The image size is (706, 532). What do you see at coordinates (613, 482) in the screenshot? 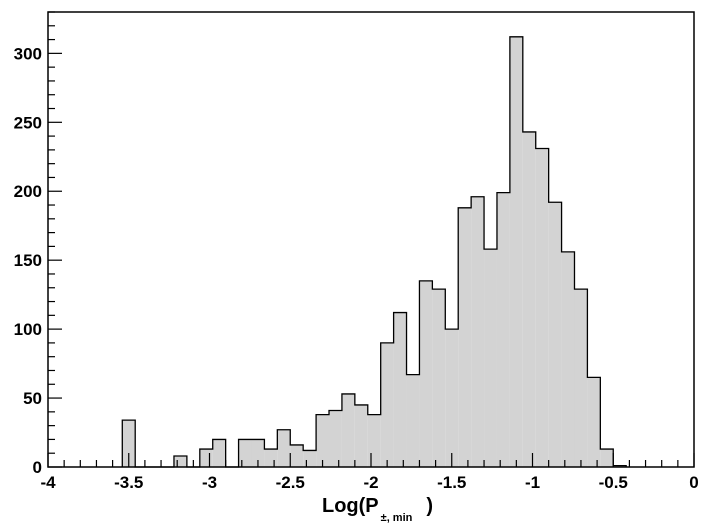
I see `x-tick-label: -0.5` at bounding box center [613, 482].